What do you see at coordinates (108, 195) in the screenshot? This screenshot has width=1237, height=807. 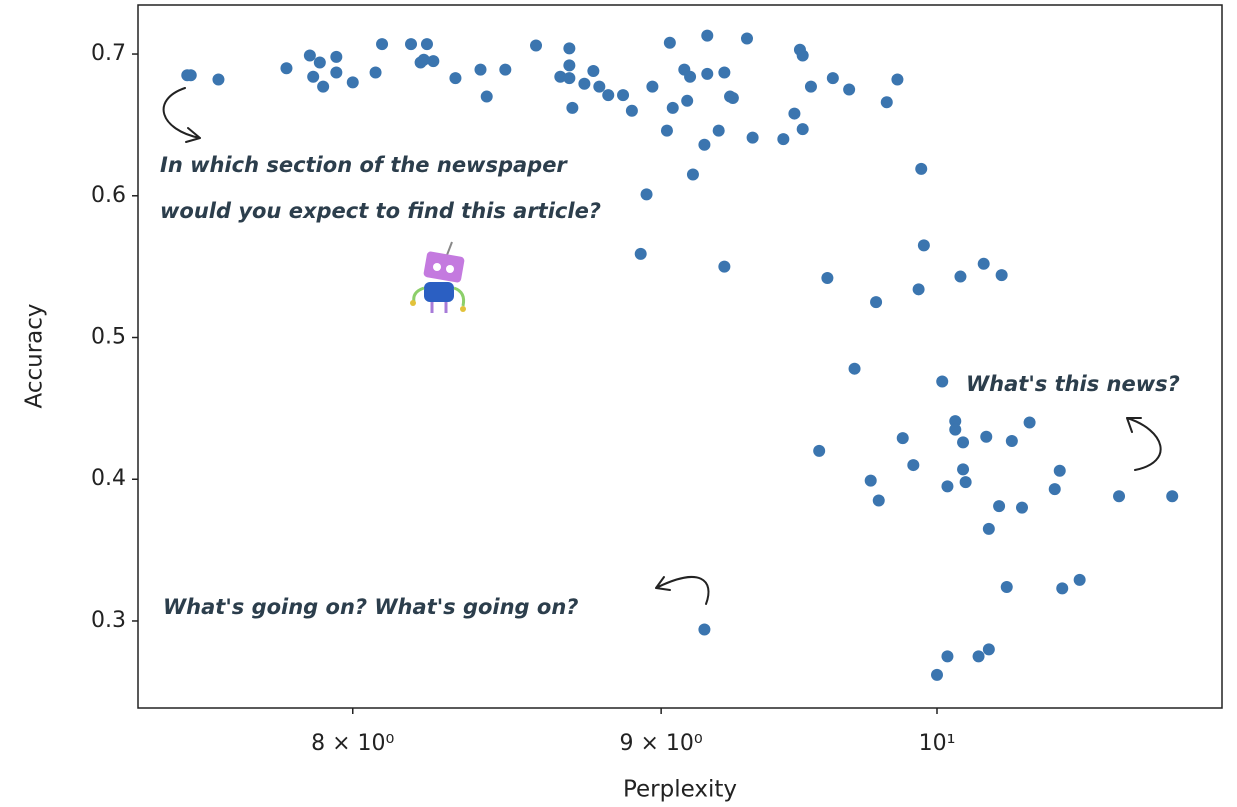 I see `y-tick-label: 0.6` at bounding box center [108, 195].